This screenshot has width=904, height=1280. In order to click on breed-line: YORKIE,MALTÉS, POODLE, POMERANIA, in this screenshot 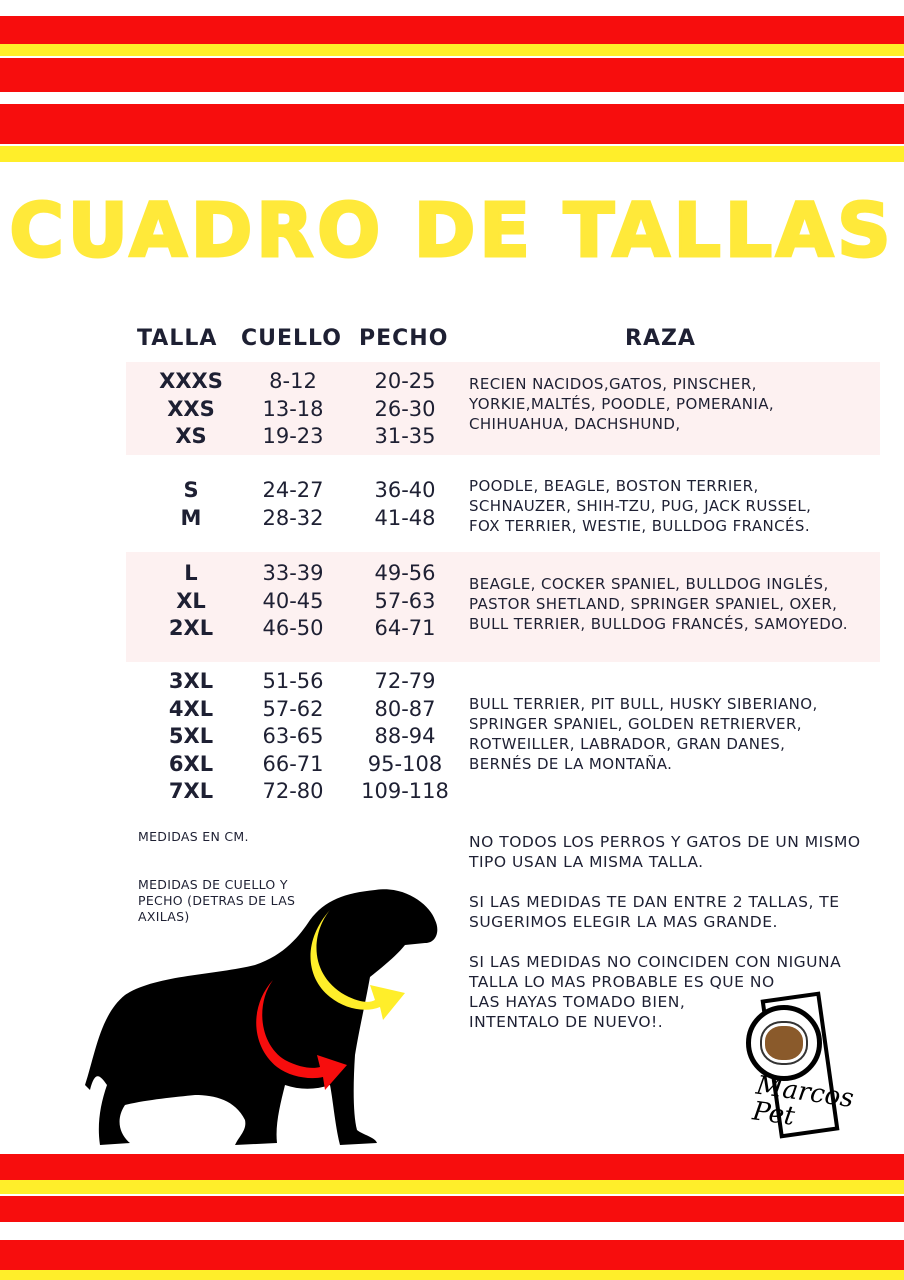, I will do `click(622, 404)`.